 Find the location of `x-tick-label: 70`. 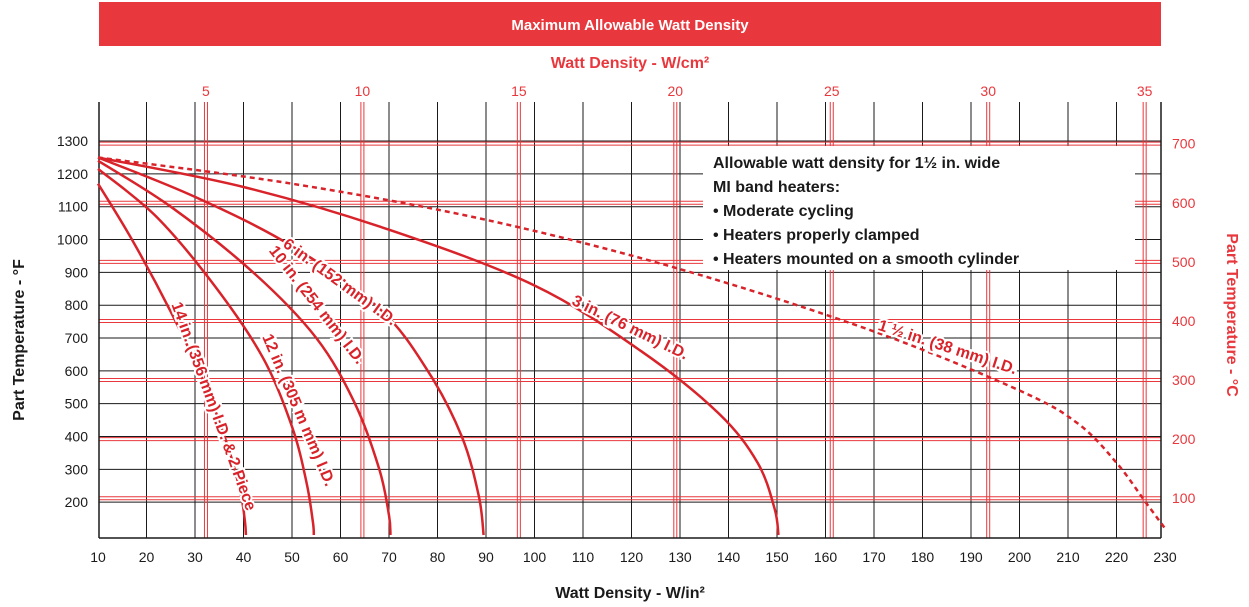

x-tick-label: 70 is located at coordinates (389, 557).